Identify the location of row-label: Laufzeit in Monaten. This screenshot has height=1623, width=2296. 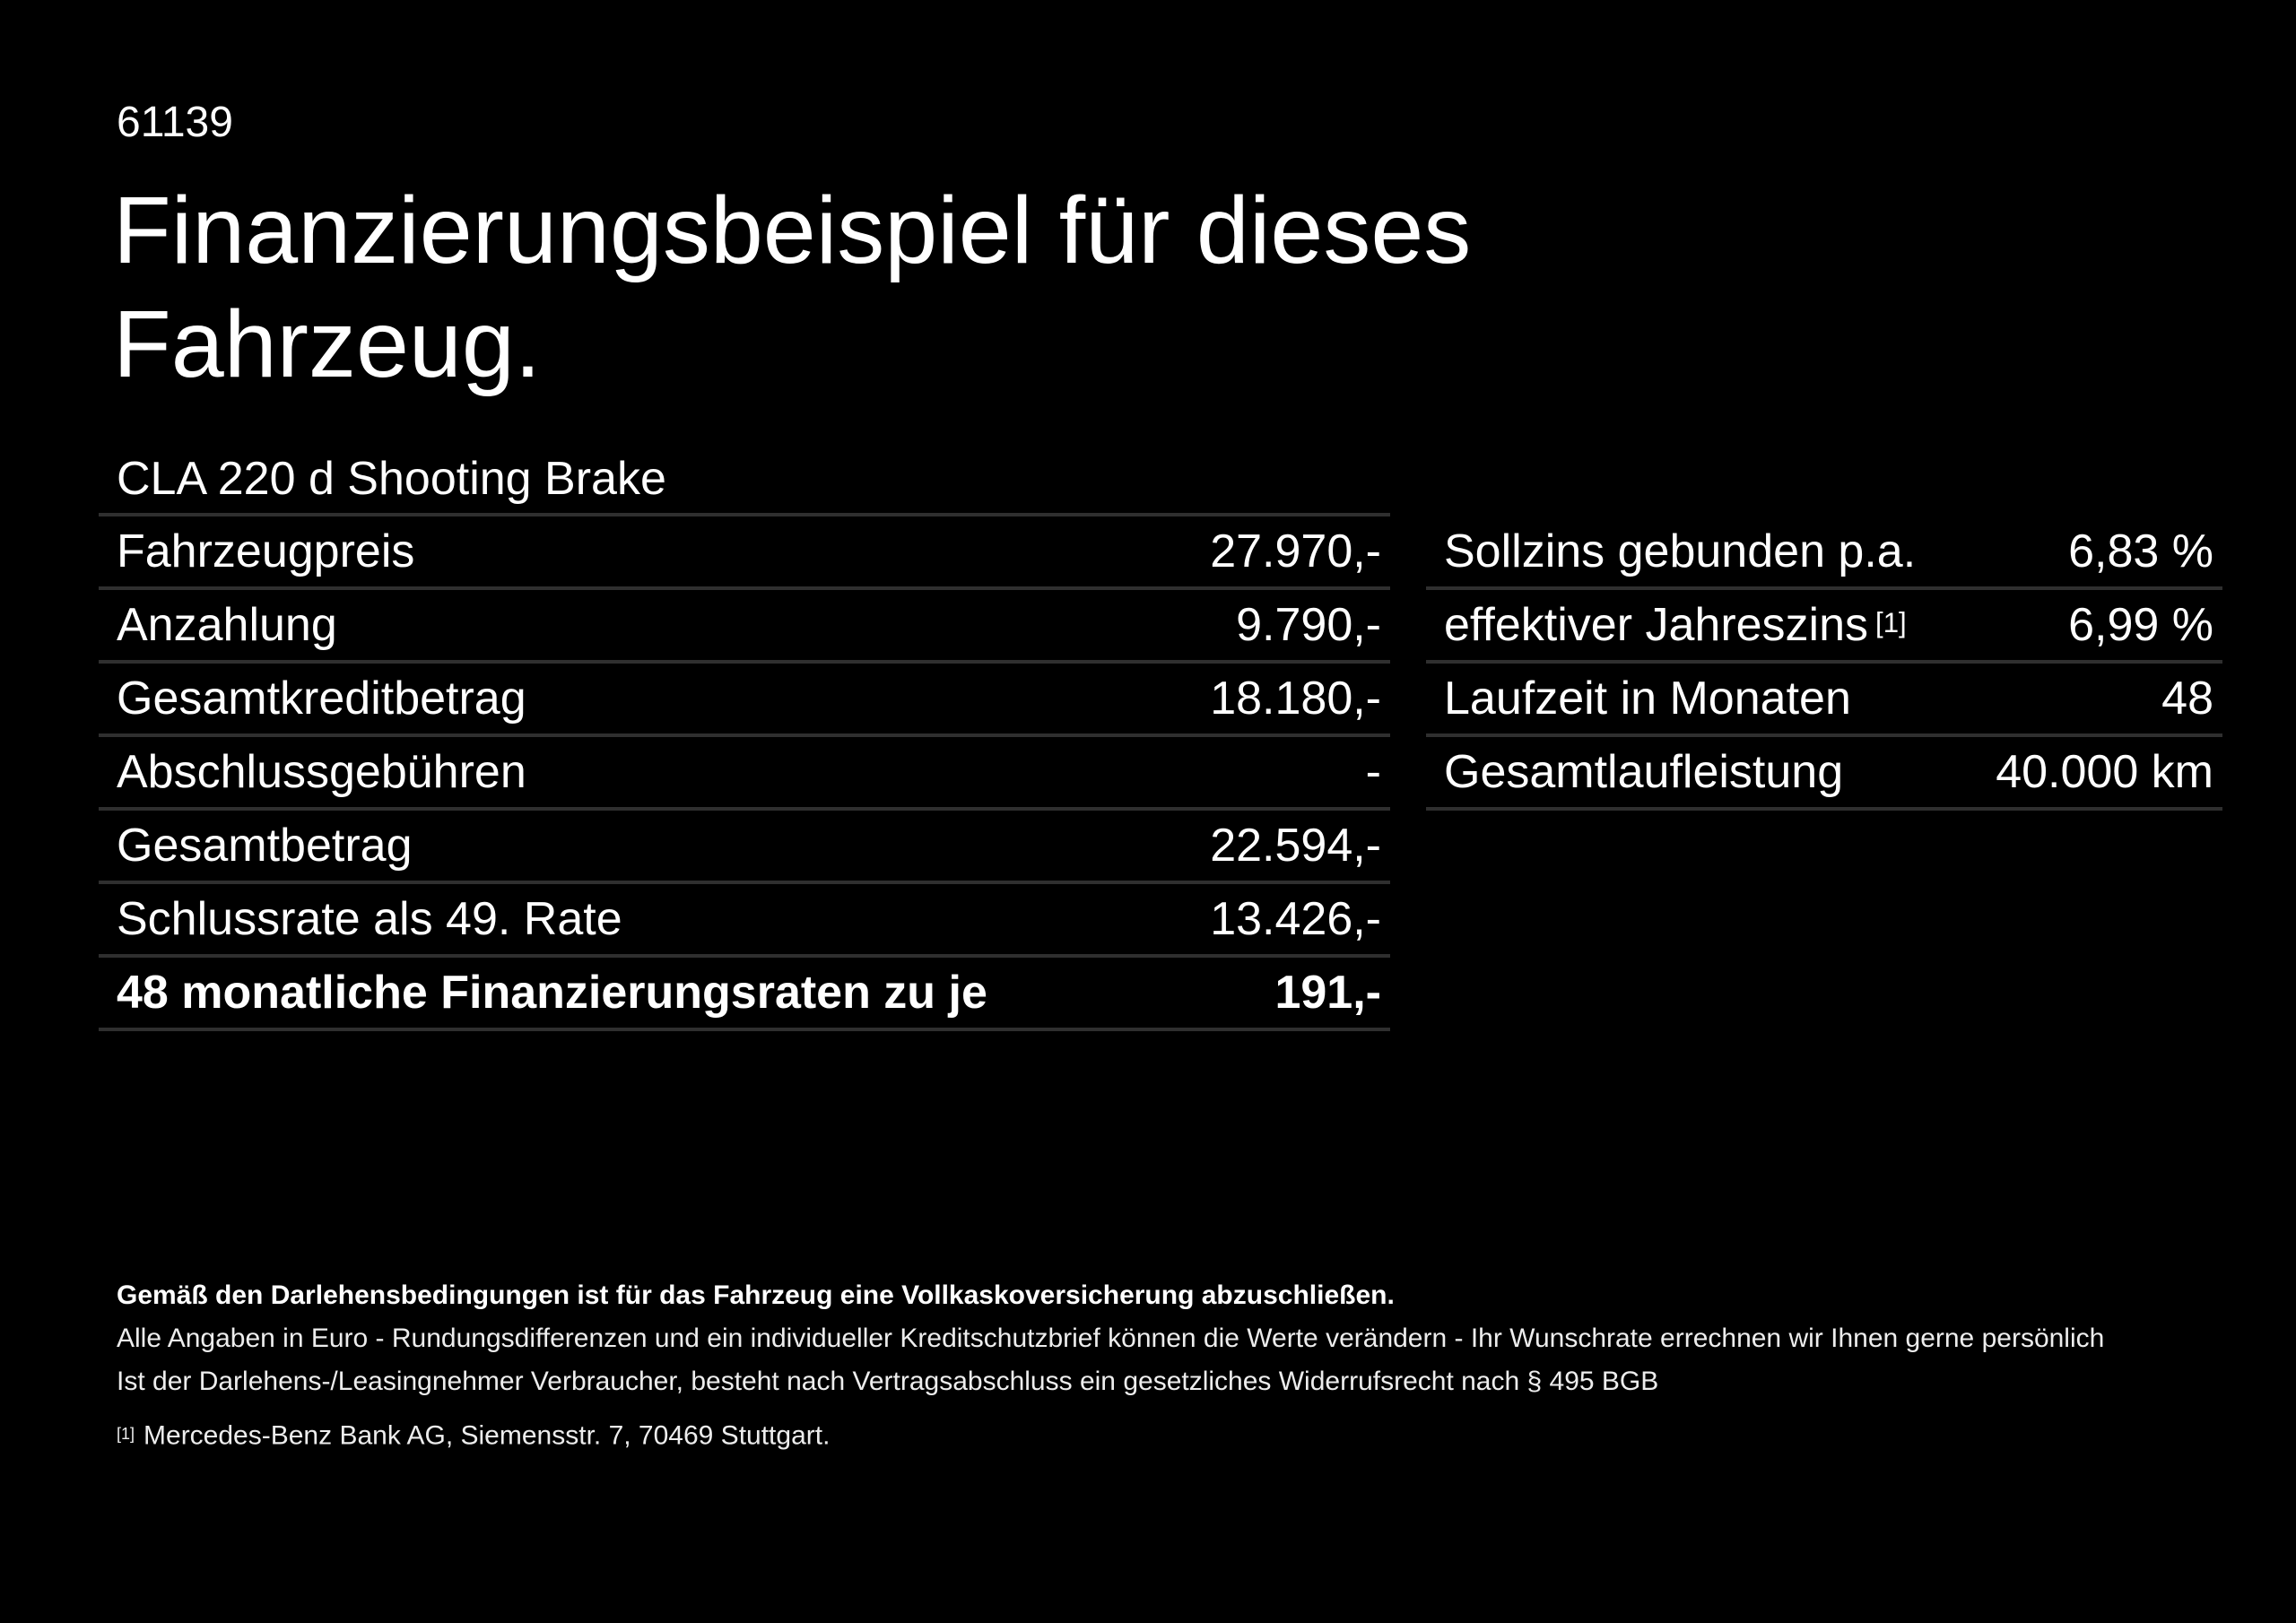
(1647, 699).